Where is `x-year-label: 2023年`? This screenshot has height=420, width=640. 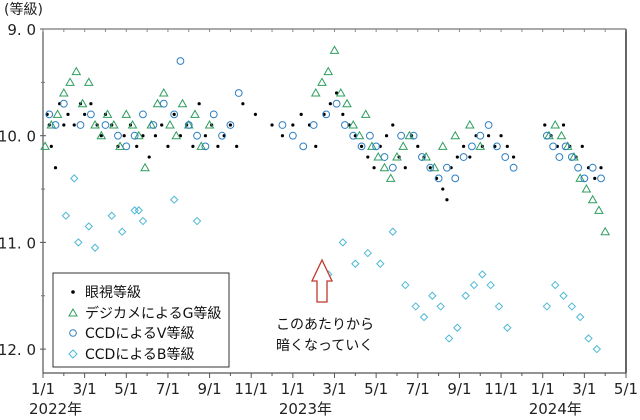
x-year-label: 2023年 is located at coordinates (305, 409).